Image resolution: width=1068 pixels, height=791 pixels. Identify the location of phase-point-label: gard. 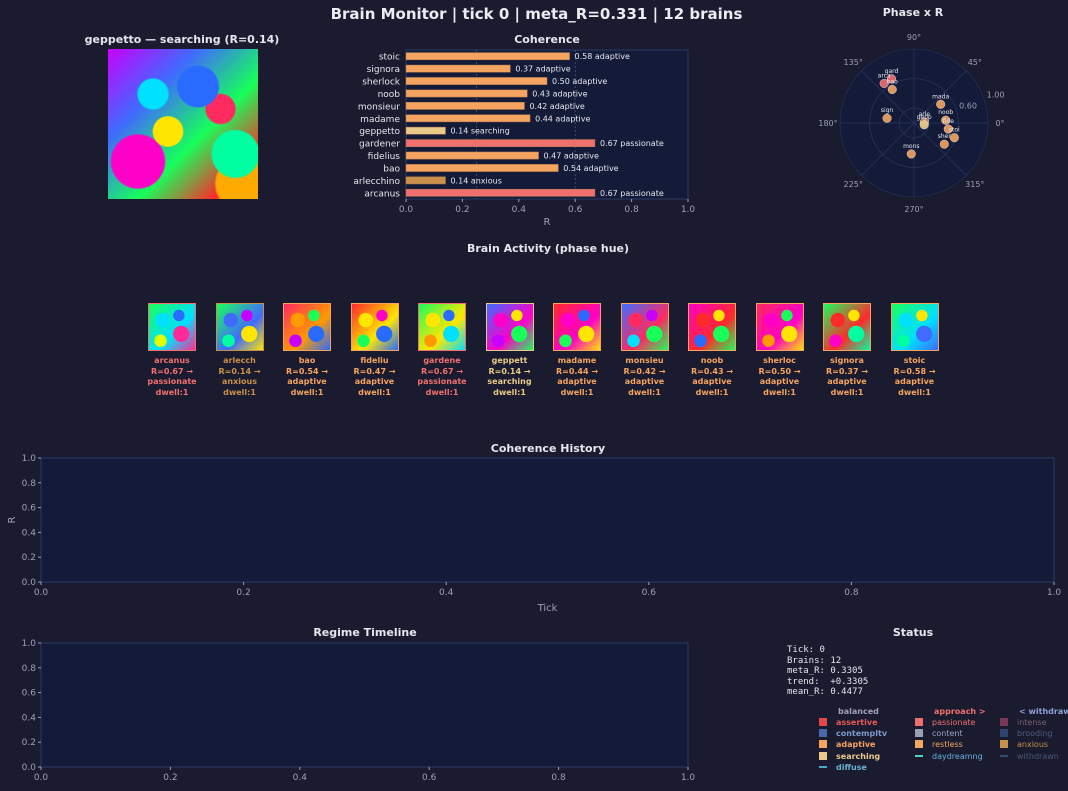
(892, 71).